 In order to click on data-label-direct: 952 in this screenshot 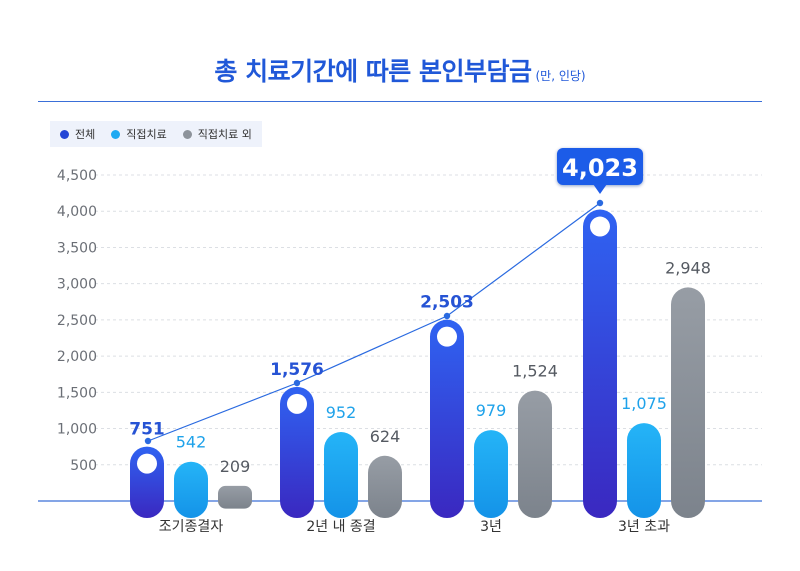, I will do `click(341, 412)`.